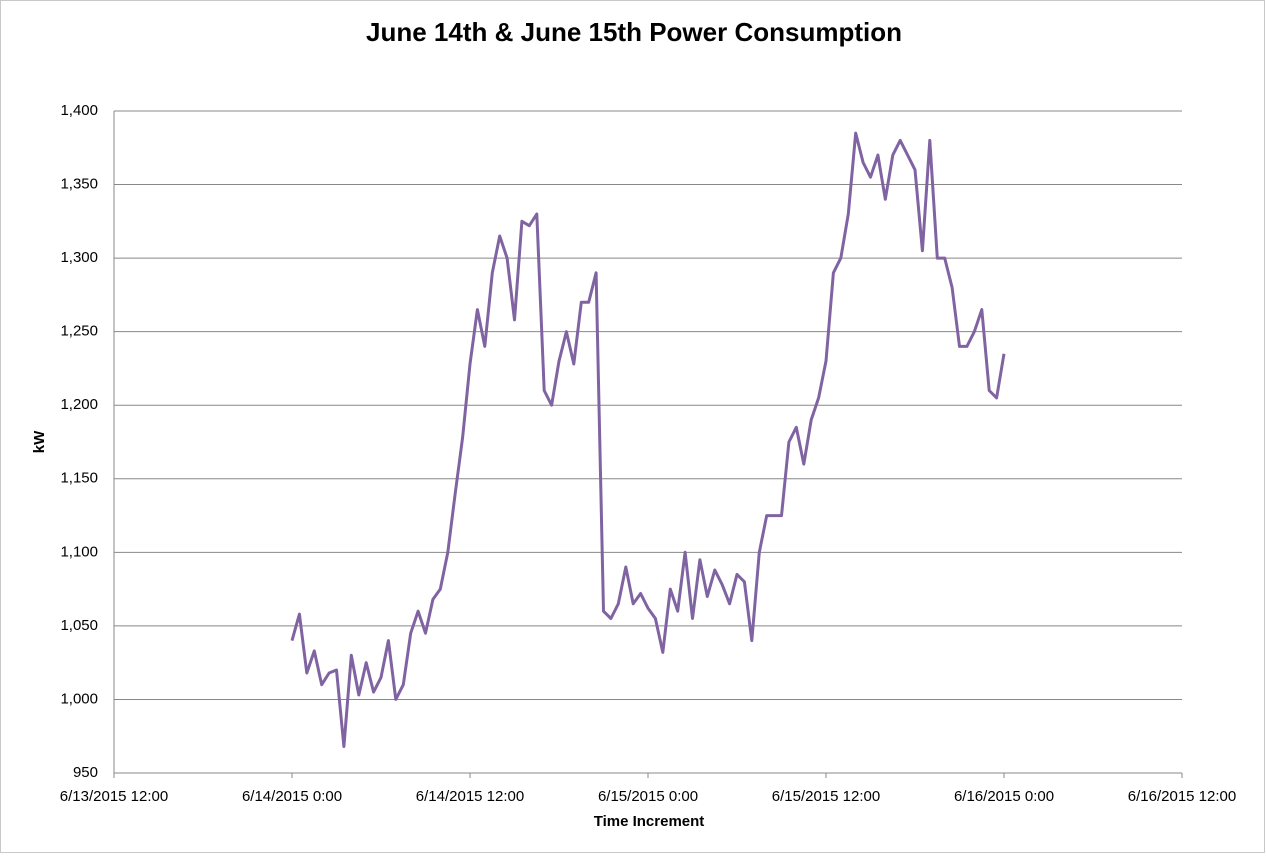  I want to click on x-tick-label: 6/16/2015 0:00, so click(1004, 796).